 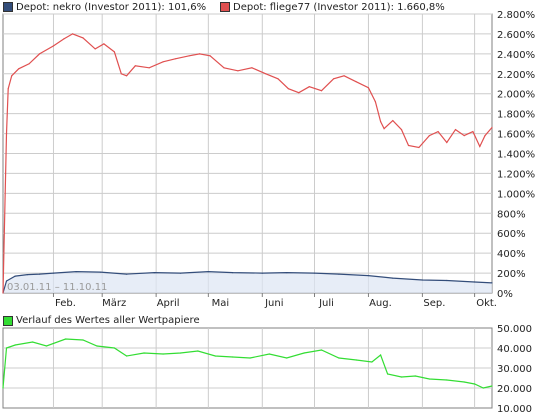 I want to click on y-tick-label: 0%, so click(x=505, y=294).